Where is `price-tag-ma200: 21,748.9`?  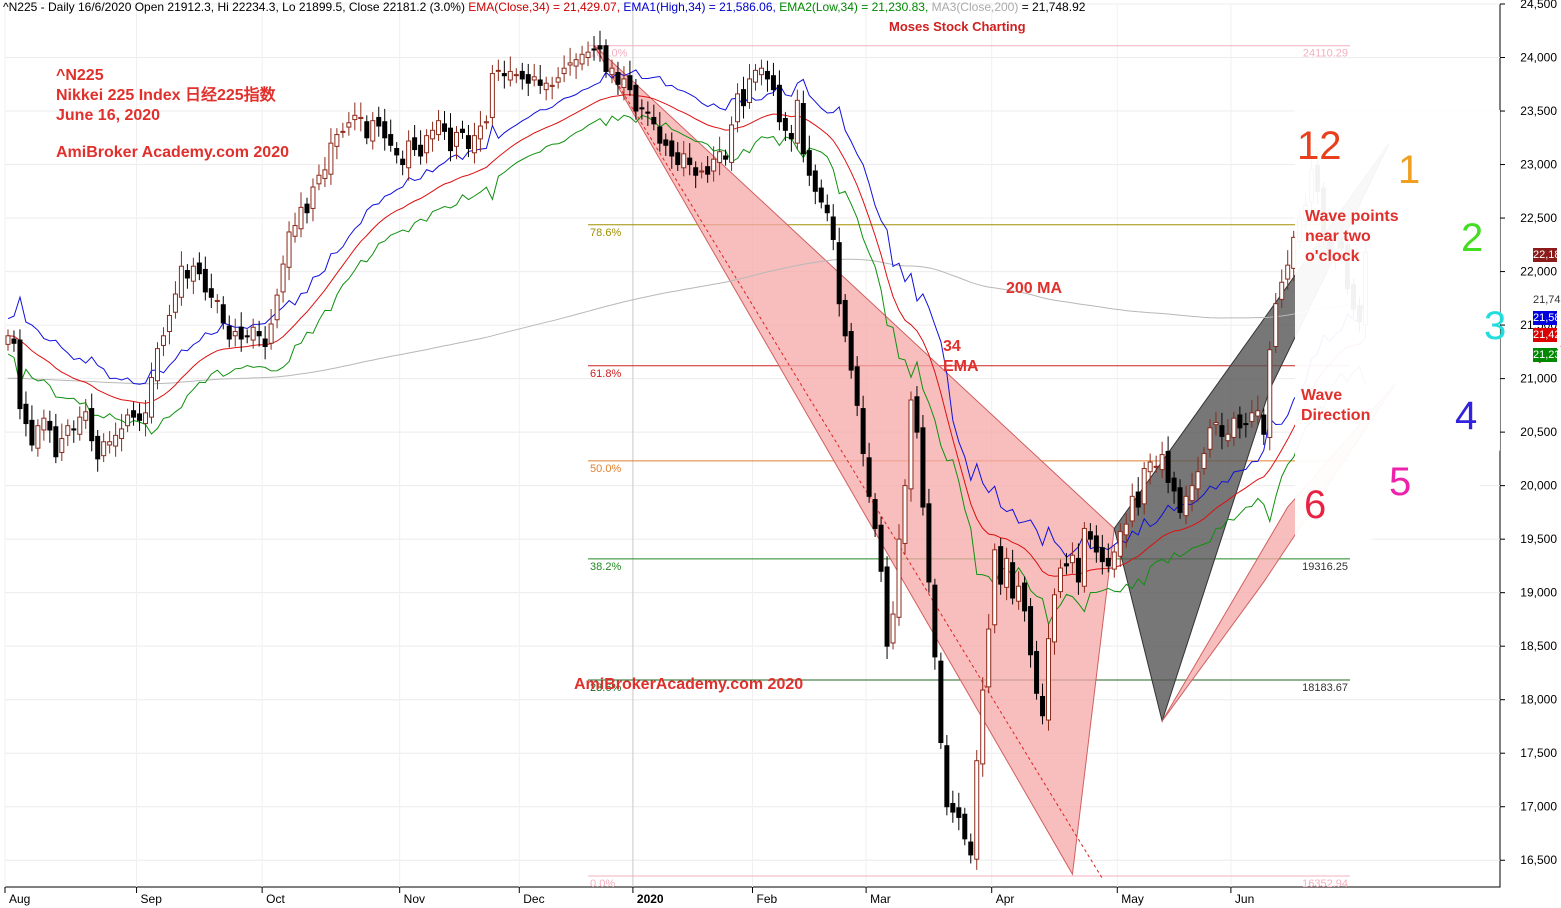
price-tag-ma200: 21,748.9 is located at coordinates (1547, 300).